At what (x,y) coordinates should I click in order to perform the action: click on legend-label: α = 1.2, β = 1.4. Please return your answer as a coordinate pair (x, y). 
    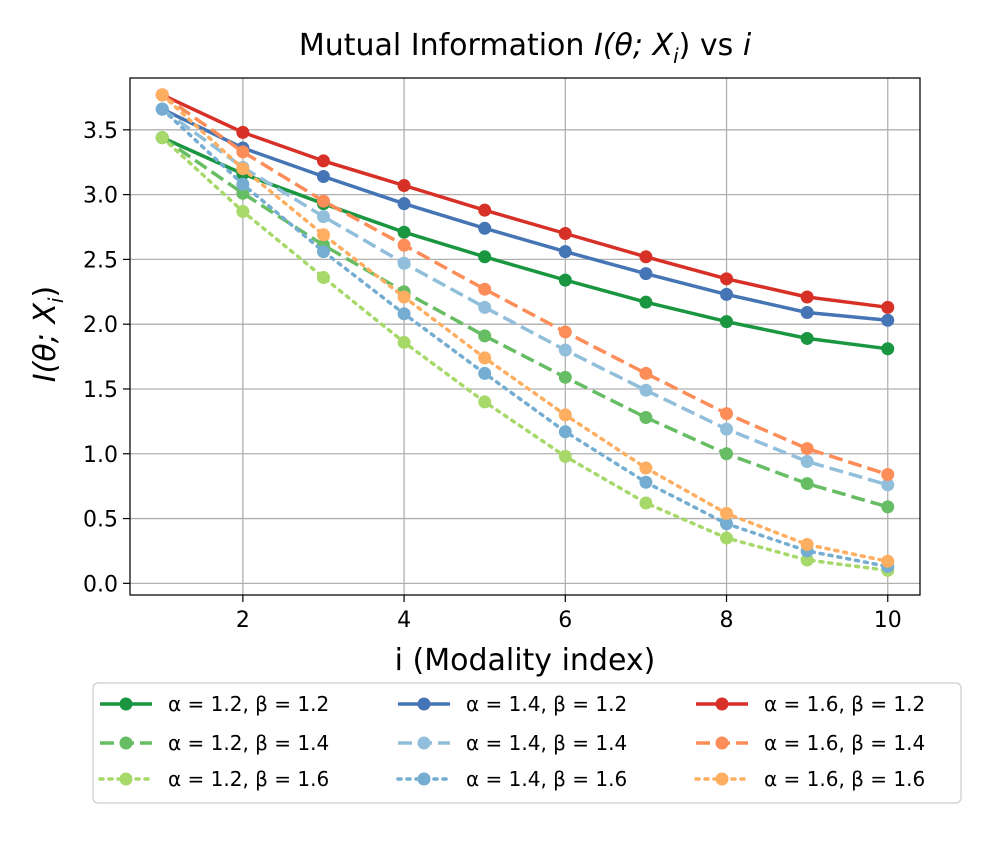
    Looking at the image, I should click on (248, 743).